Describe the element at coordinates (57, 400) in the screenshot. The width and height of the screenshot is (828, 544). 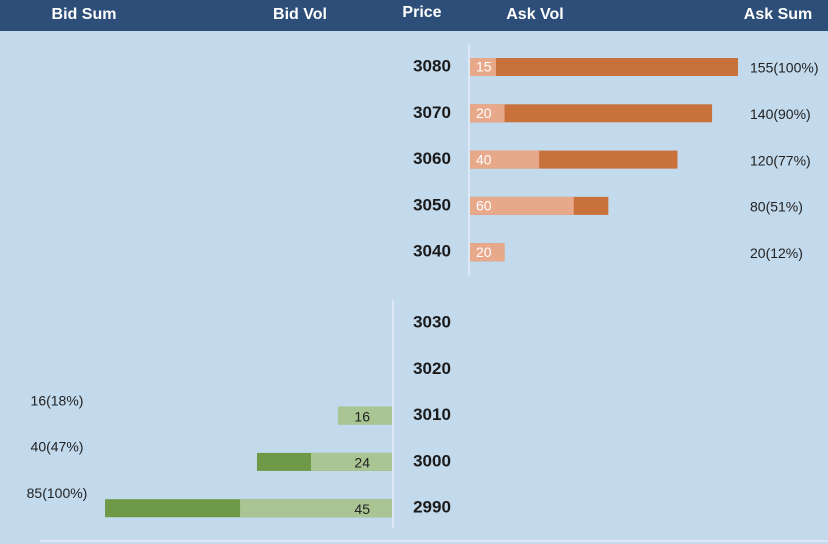
I see `sum-label: 16(18%)` at that location.